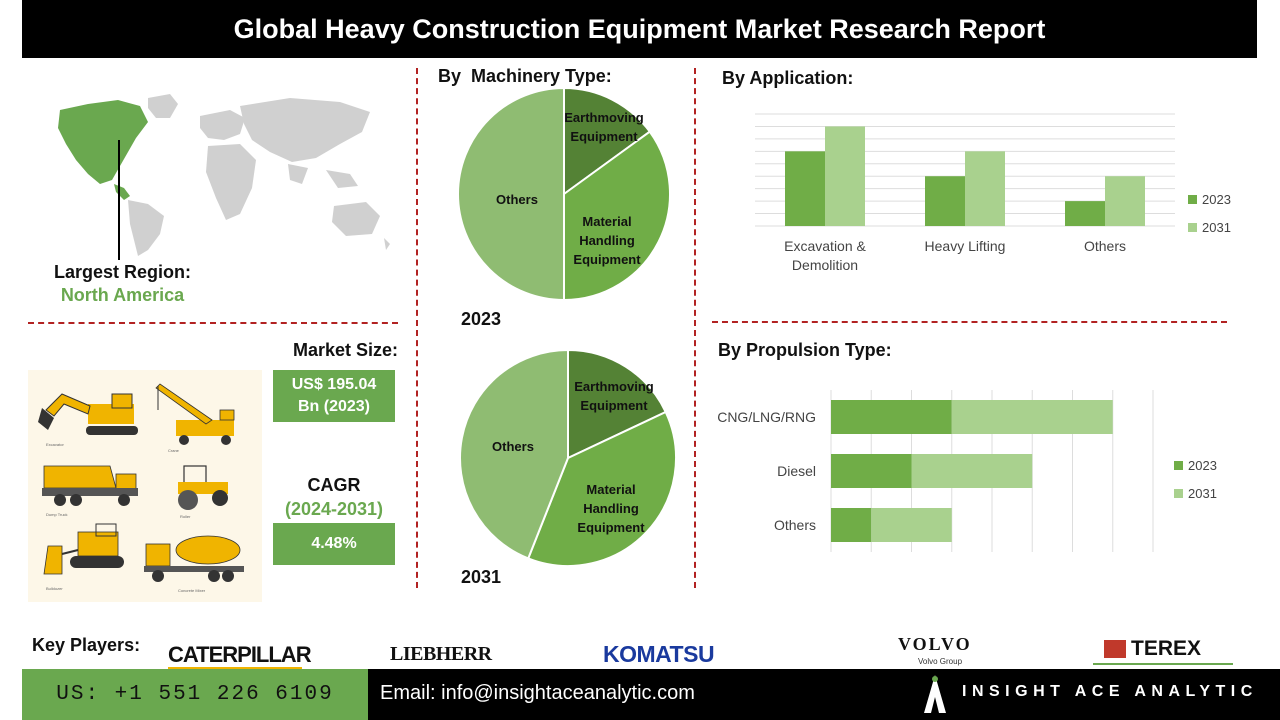  Describe the element at coordinates (825, 246) in the screenshot. I see `app-tick-label: Excavation &` at that location.